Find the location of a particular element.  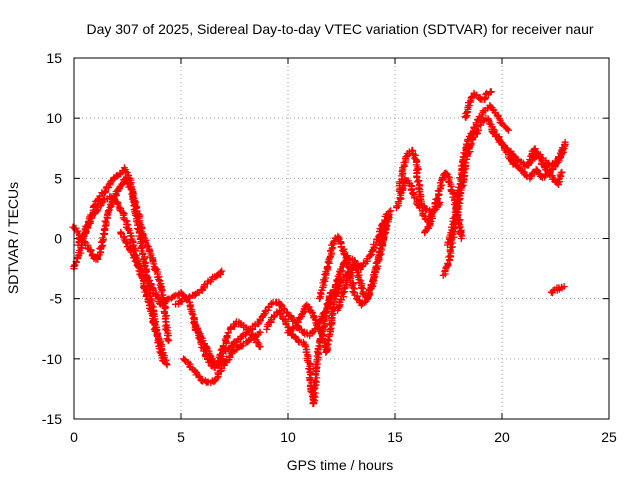

y-tick-label: -10 is located at coordinates (52, 359).